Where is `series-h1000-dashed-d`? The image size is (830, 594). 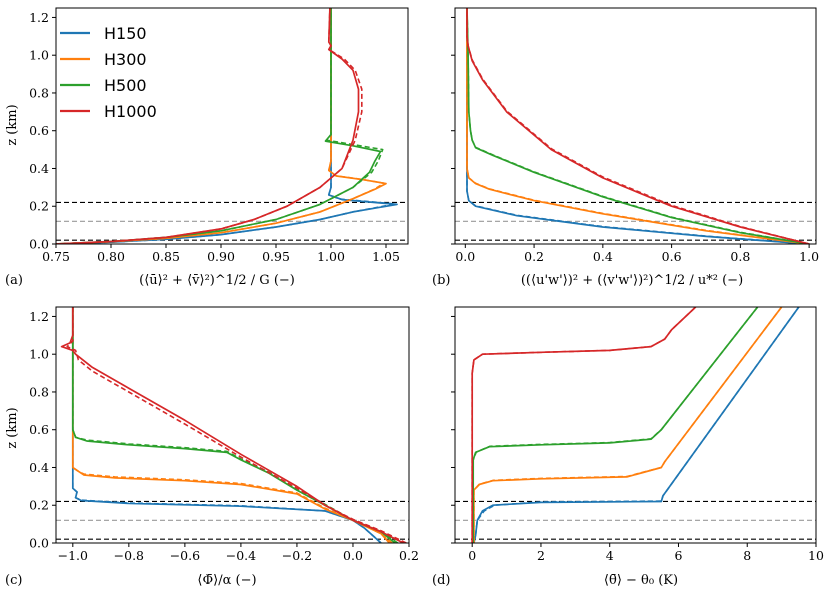 series-h1000-dashed-d is located at coordinates (584, 425).